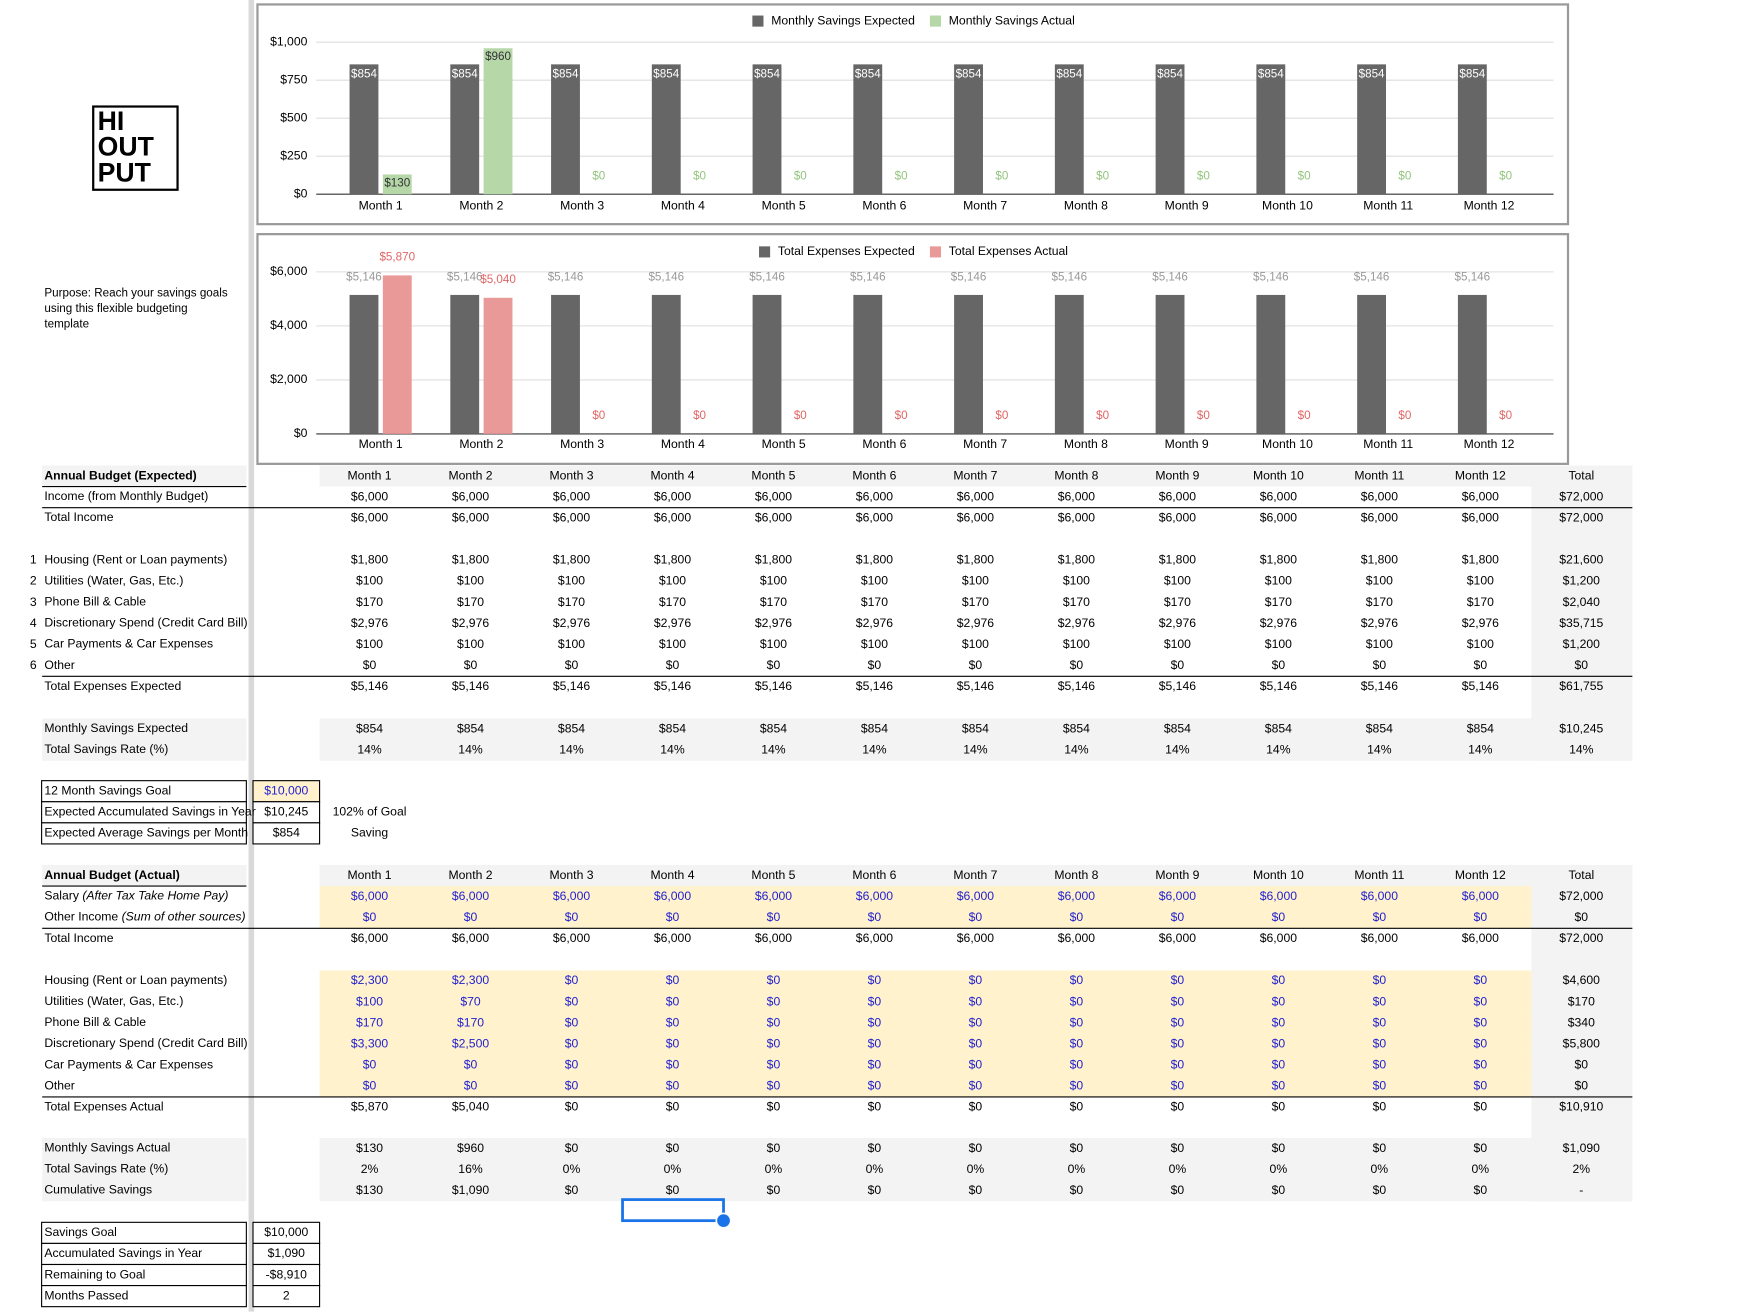 The height and width of the screenshot is (1312, 1740). I want to click on column-header: Month 6, so click(874, 475).